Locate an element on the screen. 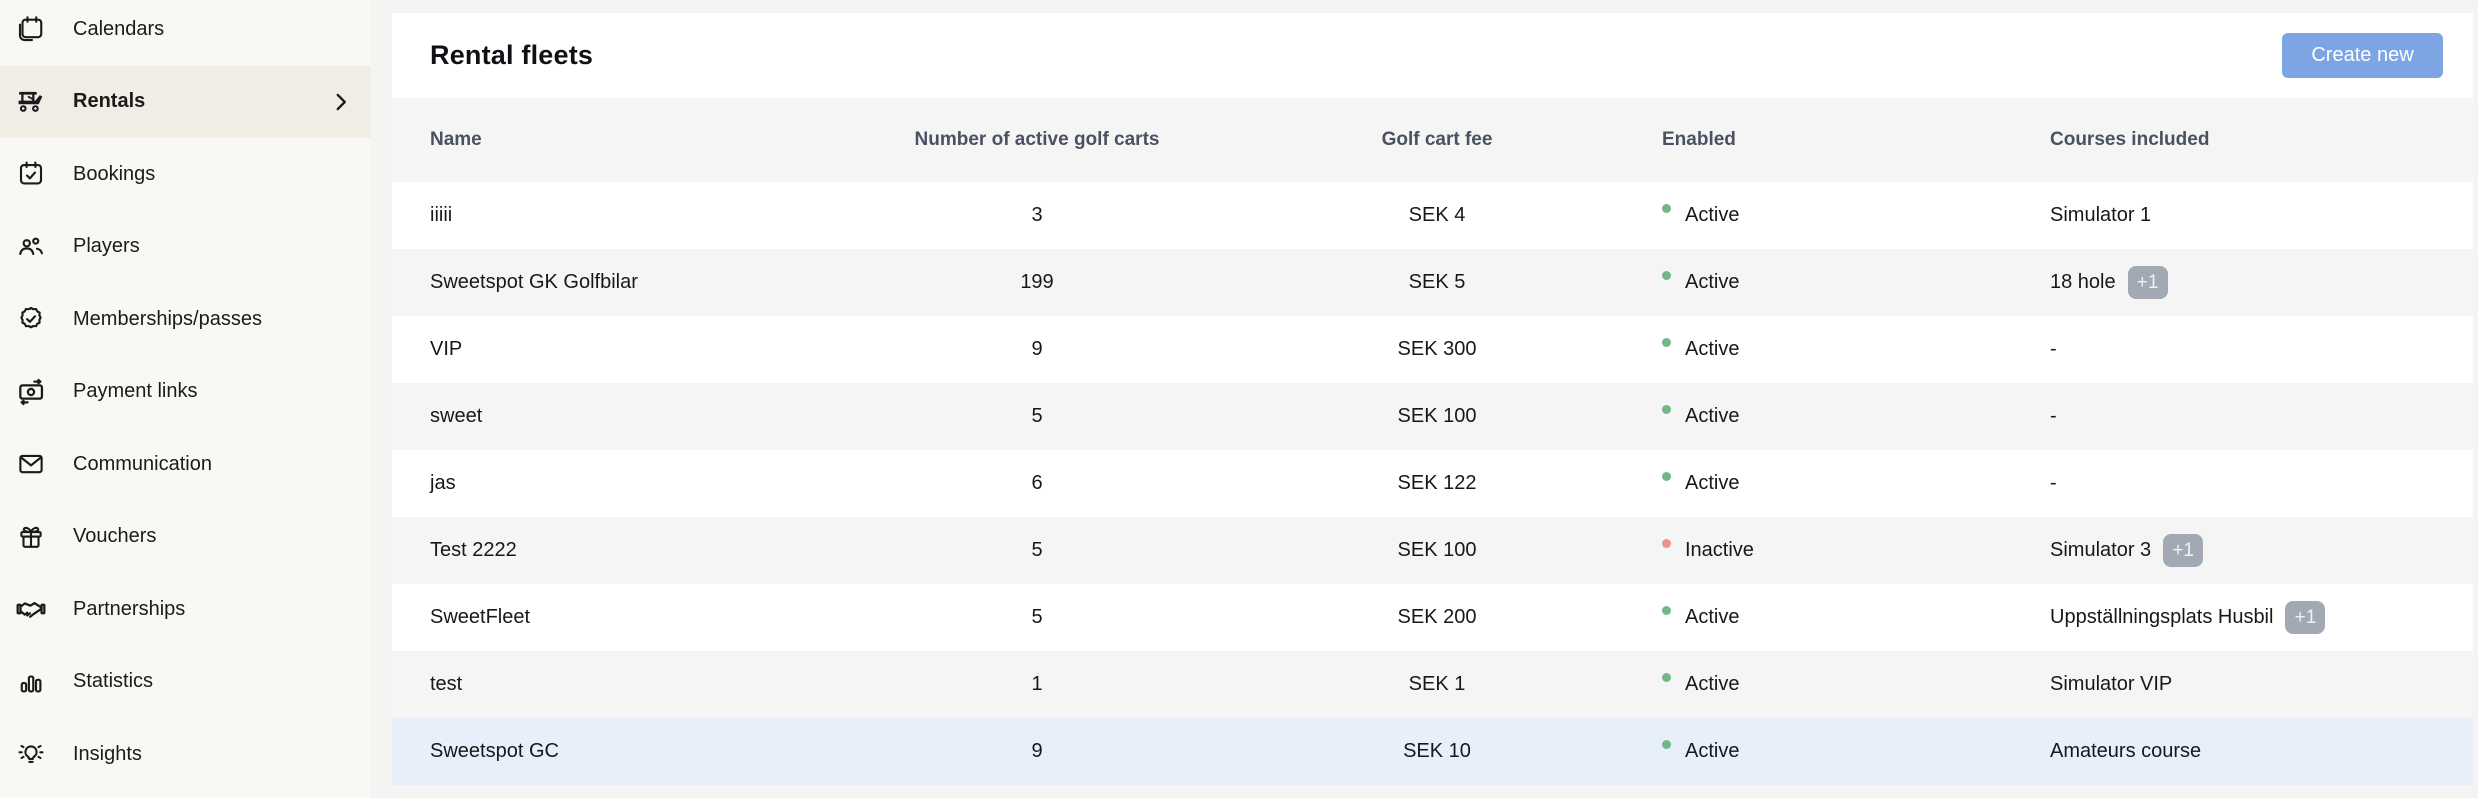  table-row: test 1 SEK 1 Active Simulator VIP is located at coordinates (1432, 684).